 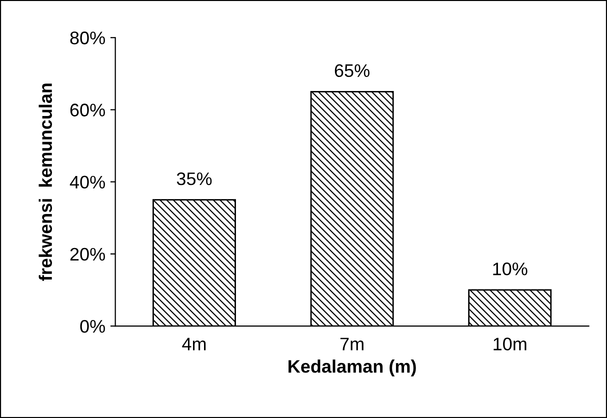 What do you see at coordinates (87, 254) in the screenshot?
I see `y-tick-label: 20%` at bounding box center [87, 254].